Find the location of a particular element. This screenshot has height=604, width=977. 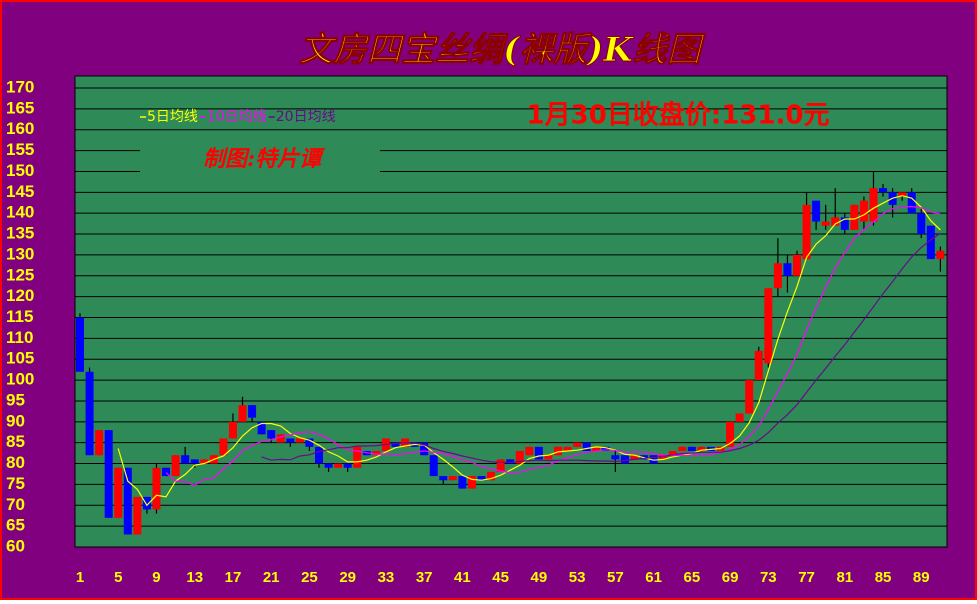

y-tick-label: 160 is located at coordinates (20, 128).